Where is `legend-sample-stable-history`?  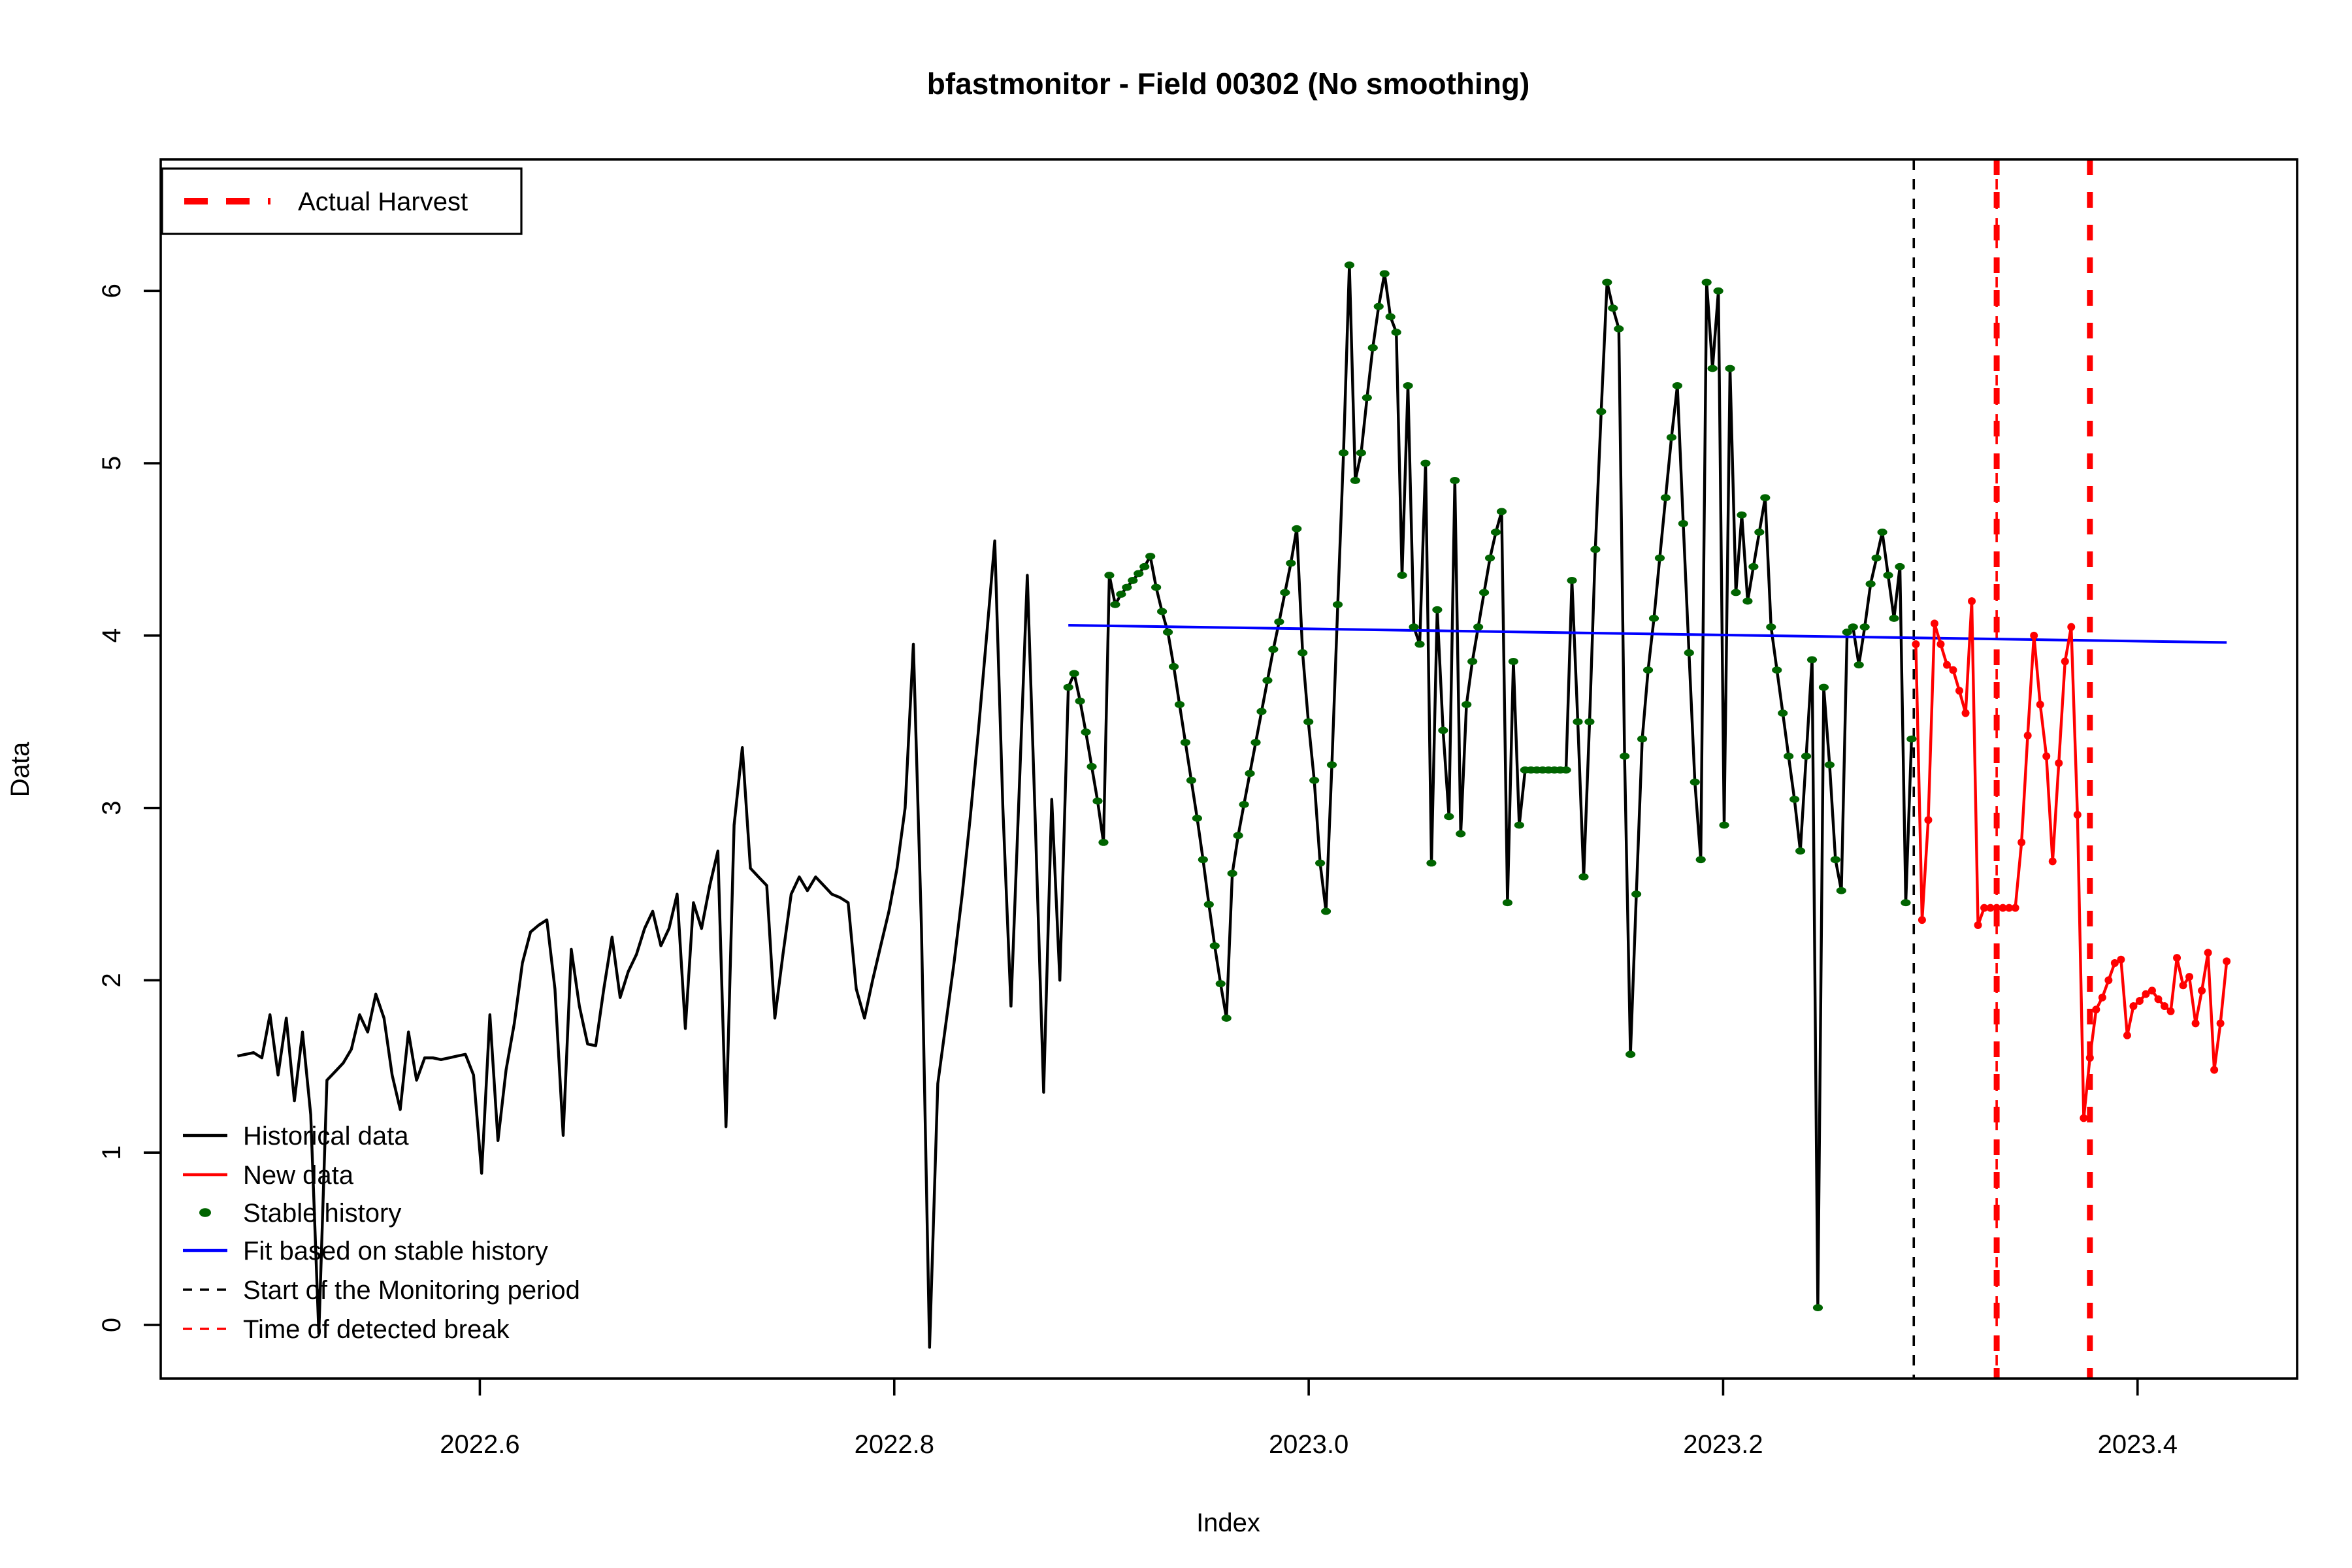 legend-sample-stable-history is located at coordinates (205, 1212).